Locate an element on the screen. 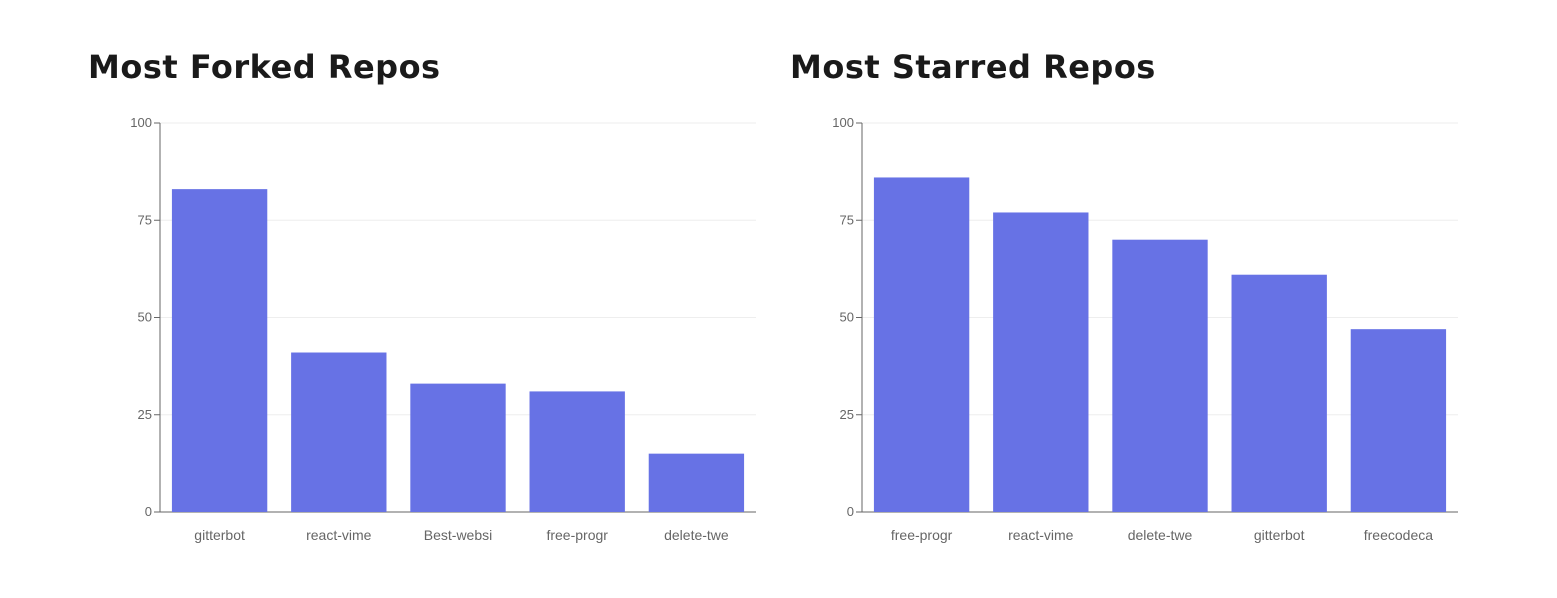 The height and width of the screenshot is (598, 1557). most-starred-title: Most Starred Repos is located at coordinates (973, 67).